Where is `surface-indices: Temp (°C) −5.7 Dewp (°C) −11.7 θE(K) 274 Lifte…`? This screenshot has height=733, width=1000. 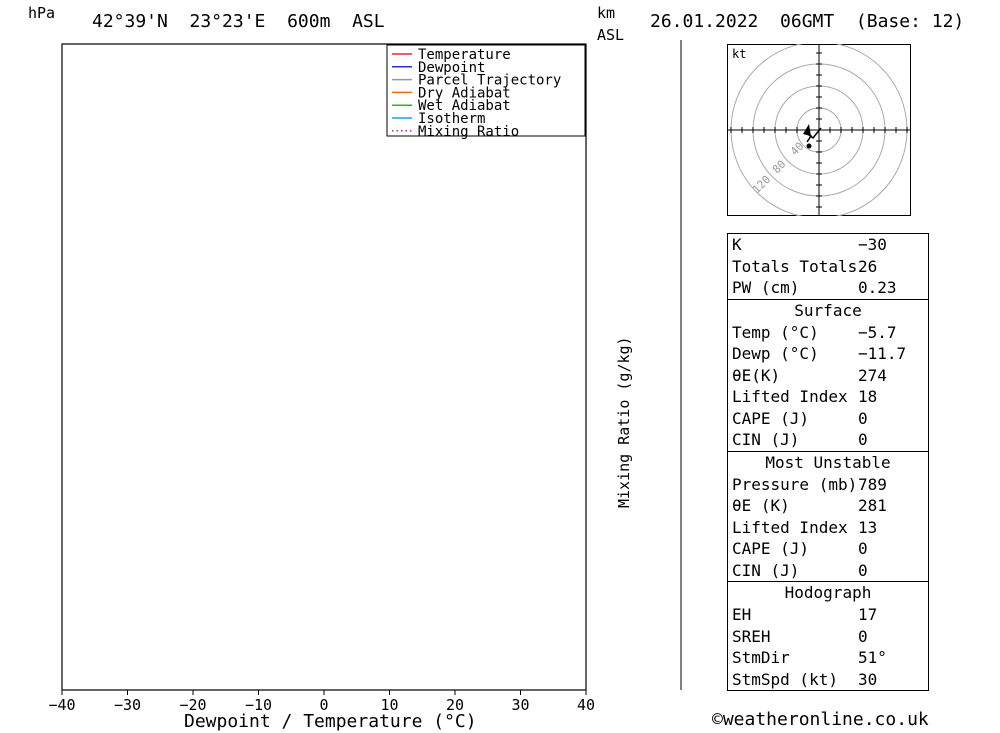
surface-indices: Temp (°C) −5.7 Dewp (°C) −11.7 θE(K) 274 Lifte… is located at coordinates (828, 386).